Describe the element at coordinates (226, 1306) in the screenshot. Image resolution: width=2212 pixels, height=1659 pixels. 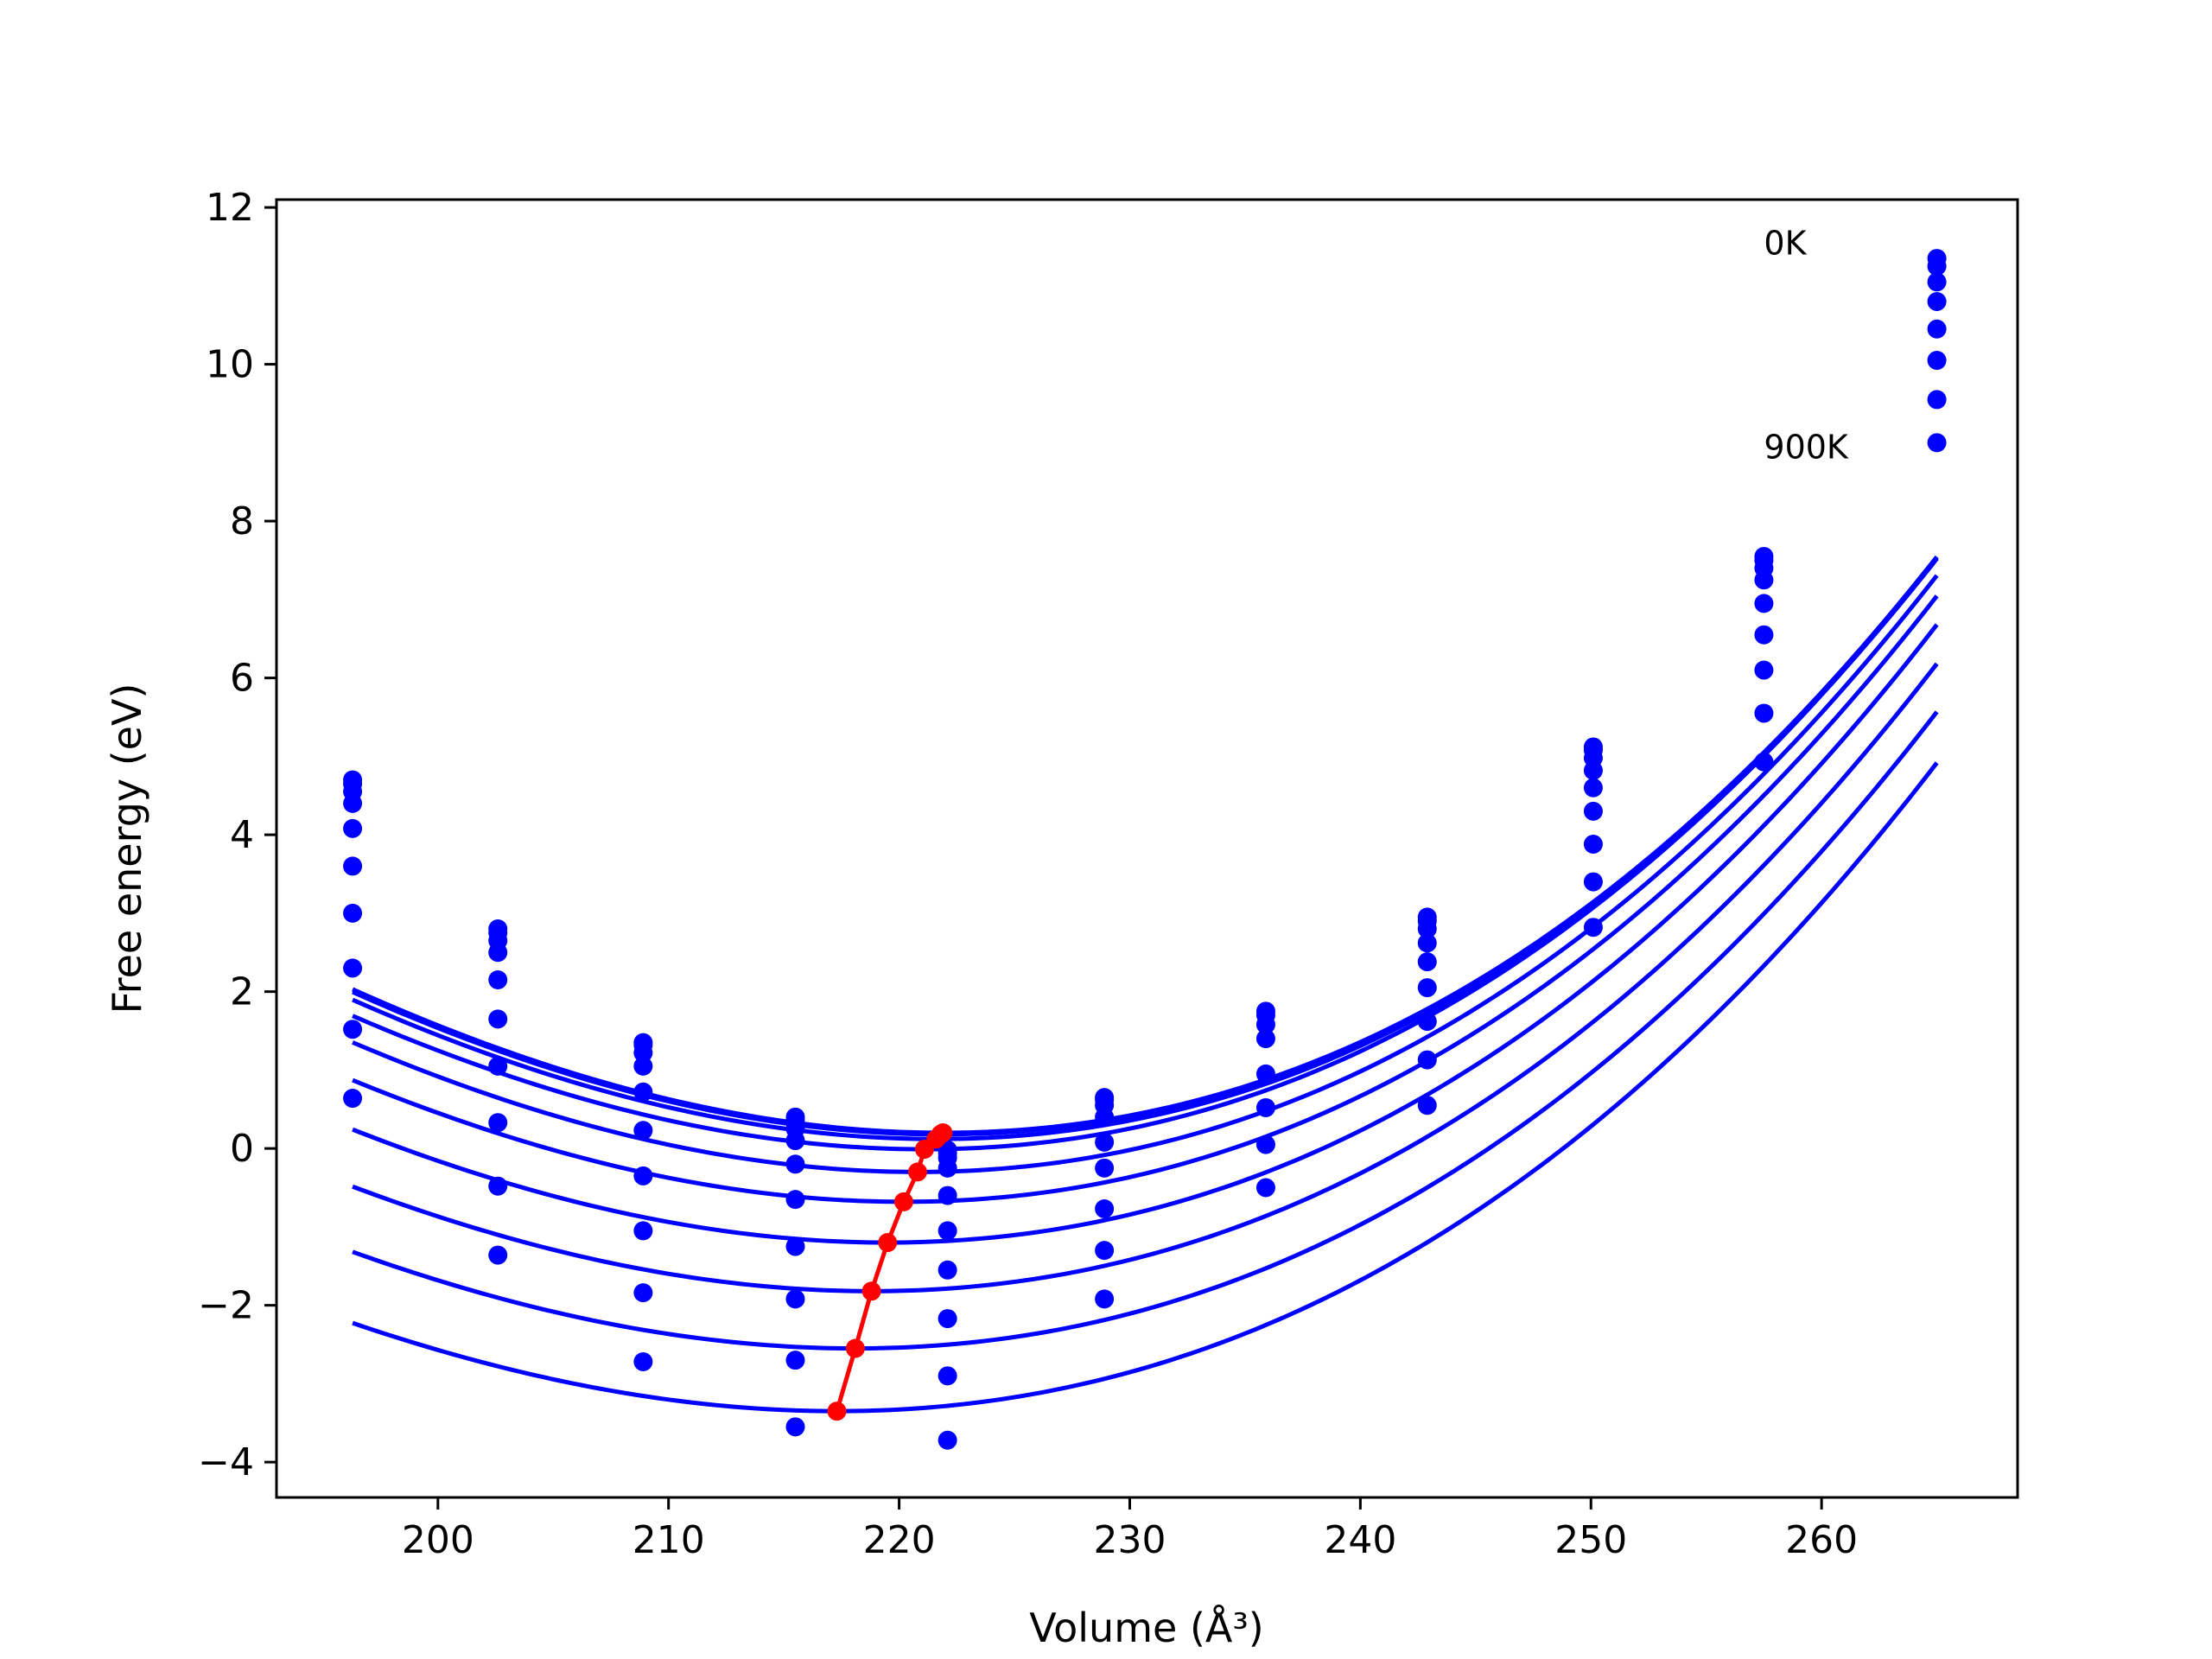
I see `y-tick-label: −2` at that location.